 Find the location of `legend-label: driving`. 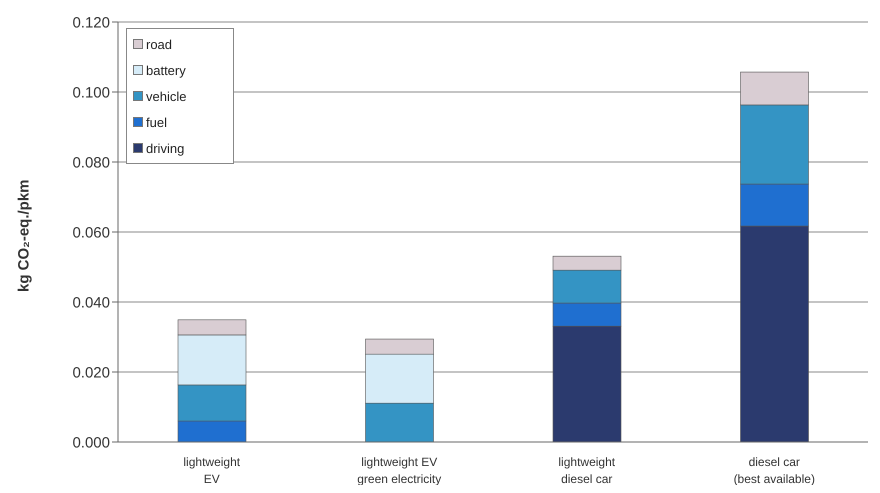

legend-label: driving is located at coordinates (165, 148).